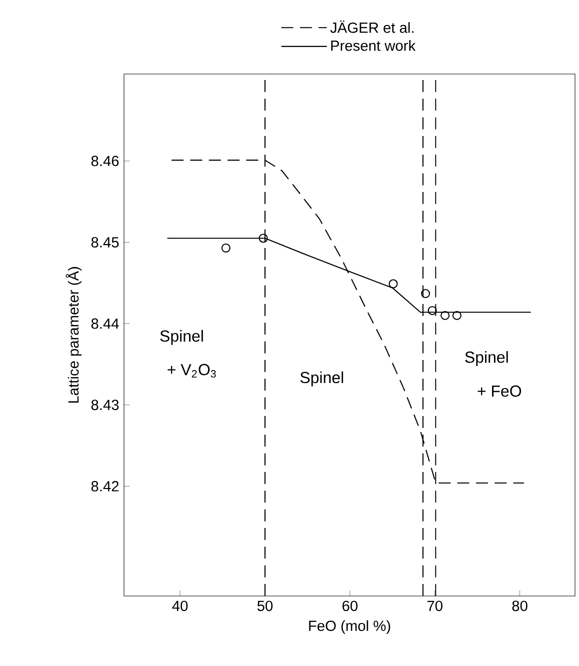  Describe the element at coordinates (500, 391) in the screenshot. I see `annotation: + FeO` at that location.